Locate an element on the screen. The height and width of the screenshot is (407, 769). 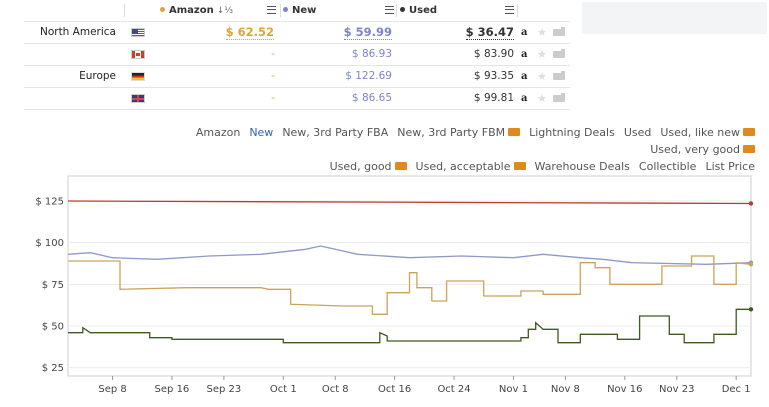
uk-flag-icon is located at coordinates (138, 98).